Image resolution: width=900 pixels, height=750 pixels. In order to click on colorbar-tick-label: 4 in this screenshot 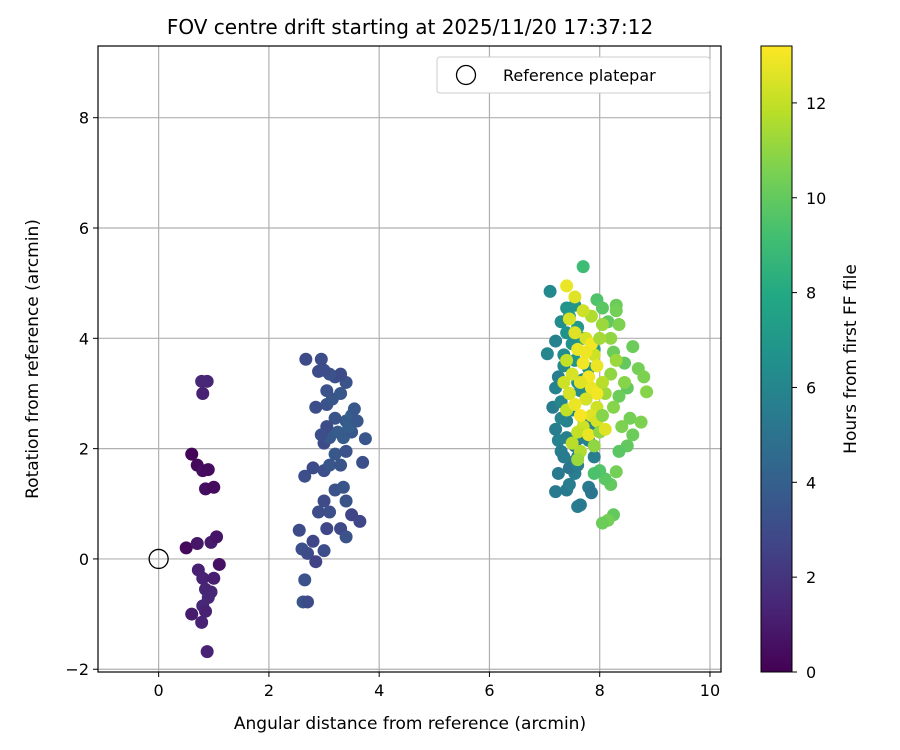, I will do `click(811, 482)`.